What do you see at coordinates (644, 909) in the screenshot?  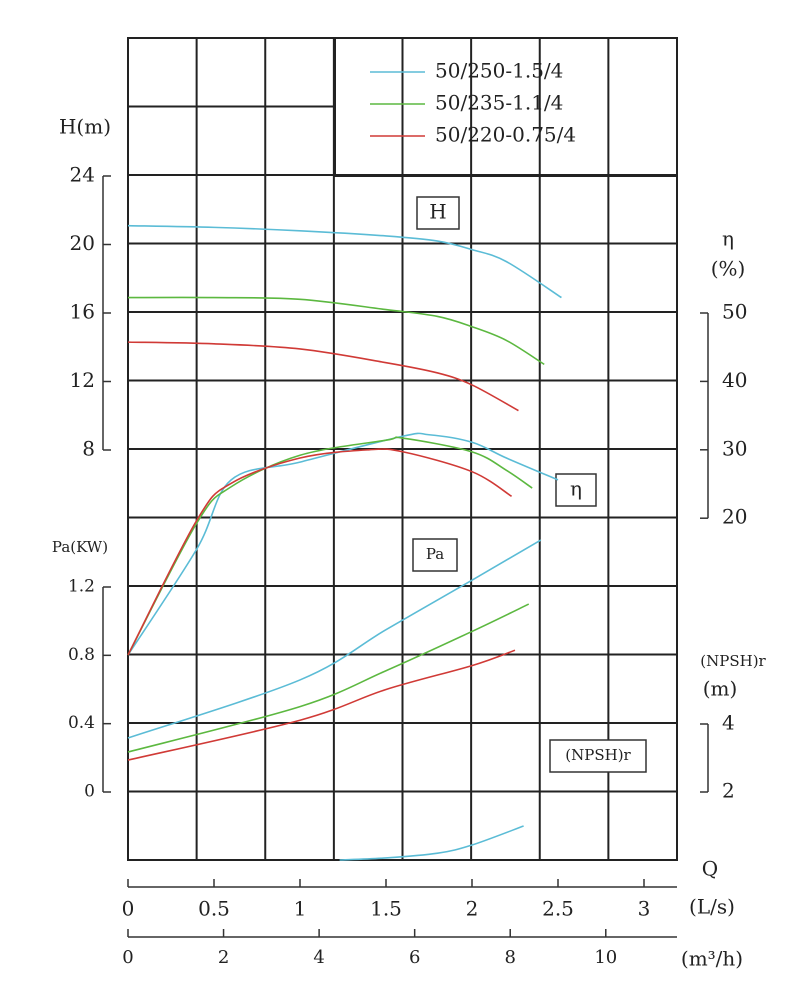 I see `x-tick-label: 3` at bounding box center [644, 909].